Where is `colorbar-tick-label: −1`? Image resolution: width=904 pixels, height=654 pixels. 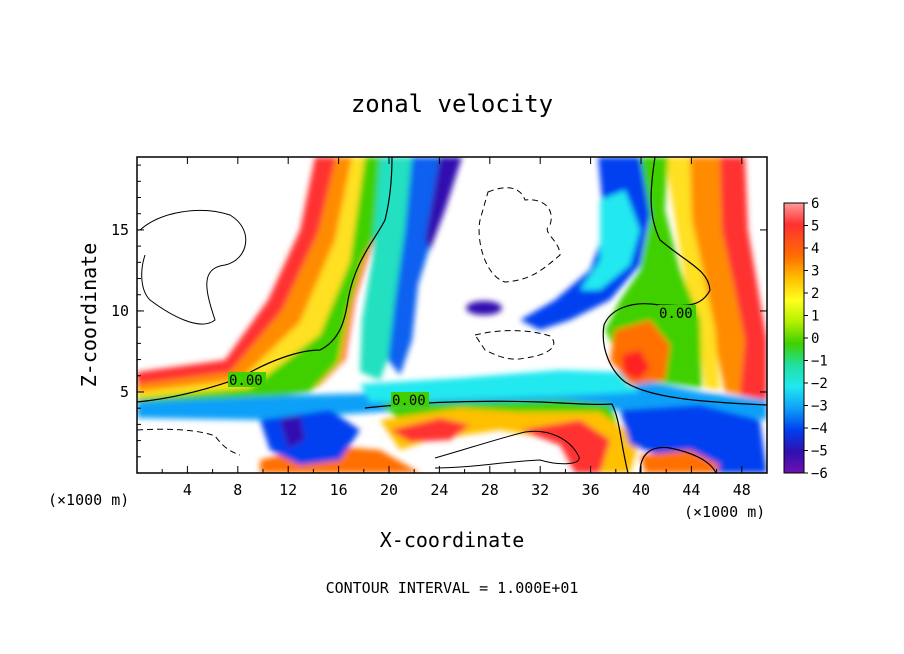
colorbar-tick-label: −1 is located at coordinates (819, 362).